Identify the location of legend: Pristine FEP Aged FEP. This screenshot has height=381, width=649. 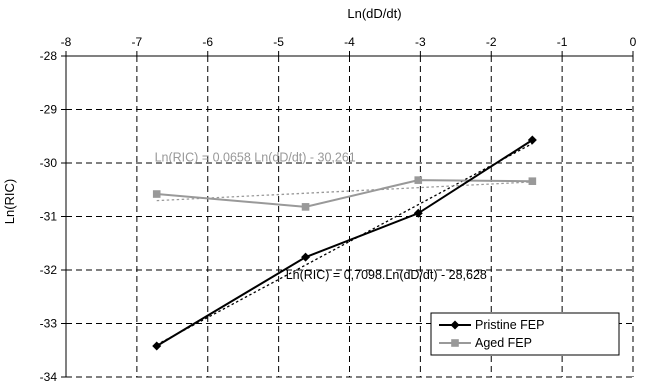
(525, 334).